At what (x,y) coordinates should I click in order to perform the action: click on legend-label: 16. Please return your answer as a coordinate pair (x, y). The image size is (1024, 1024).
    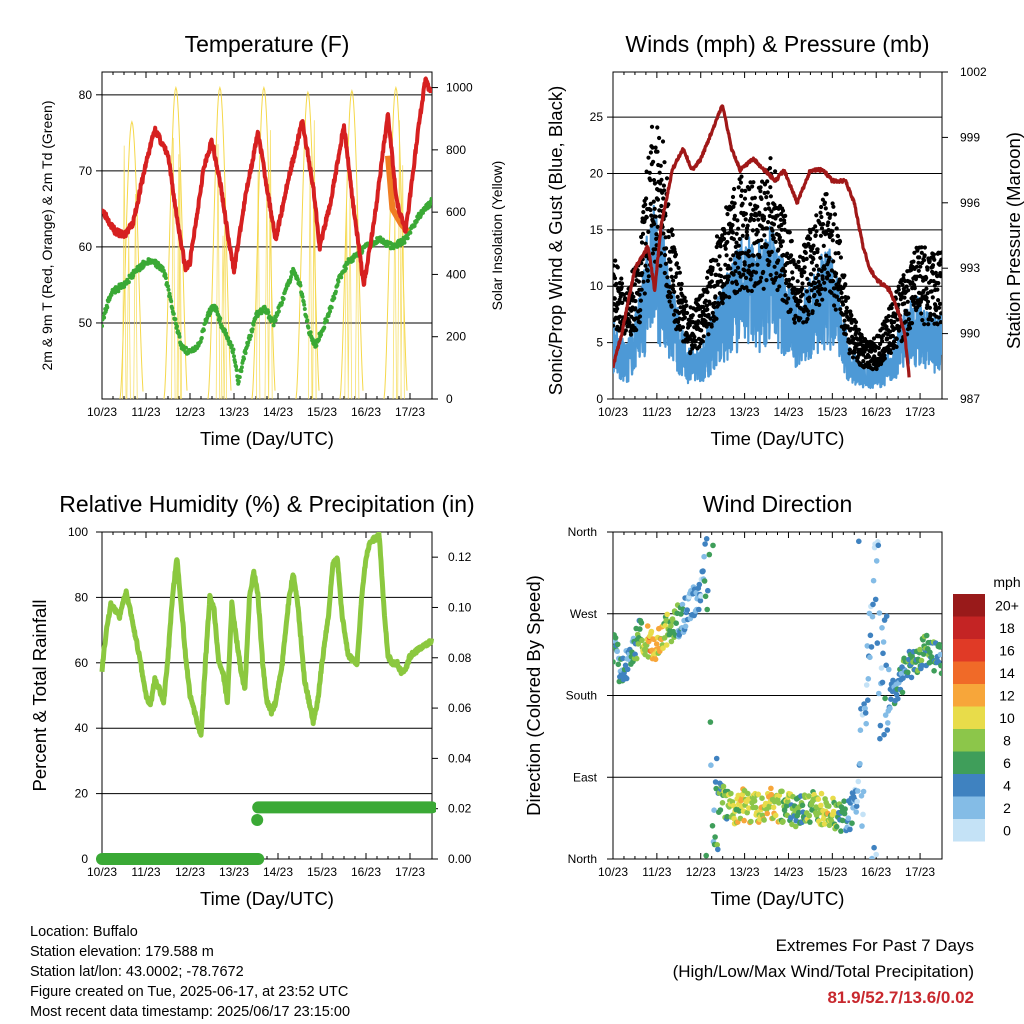
    Looking at the image, I should click on (1007, 650).